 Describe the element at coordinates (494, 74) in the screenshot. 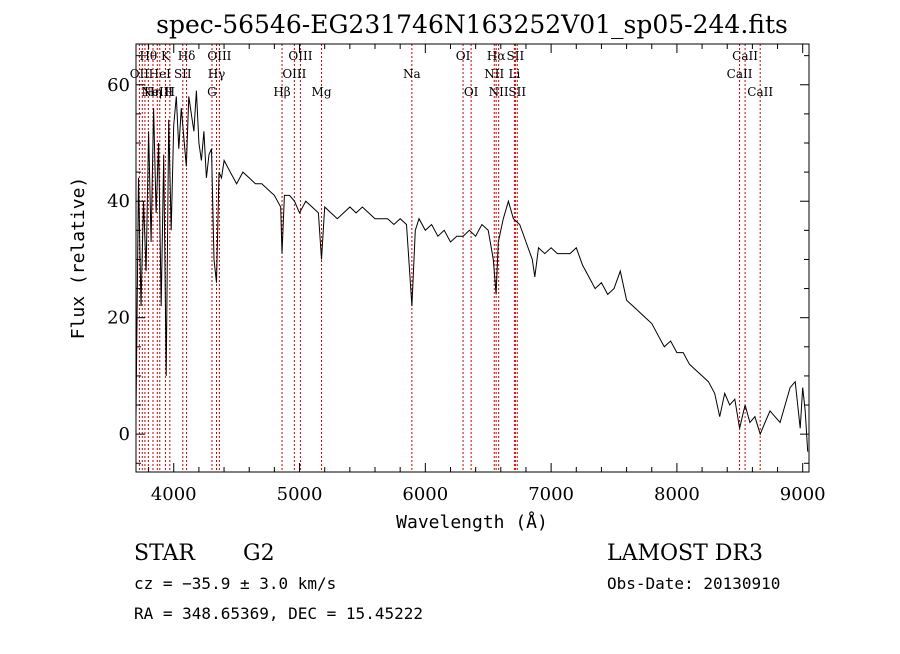

I see `line-label-21: NII` at that location.